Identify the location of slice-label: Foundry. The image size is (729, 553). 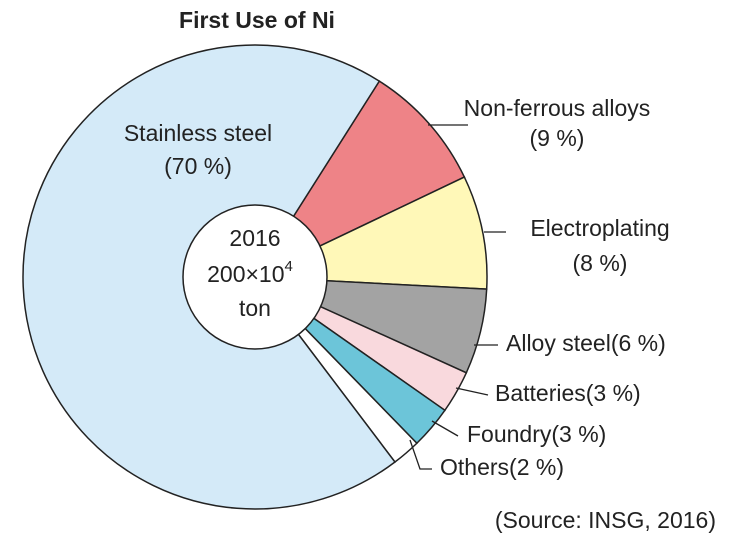
(509, 434).